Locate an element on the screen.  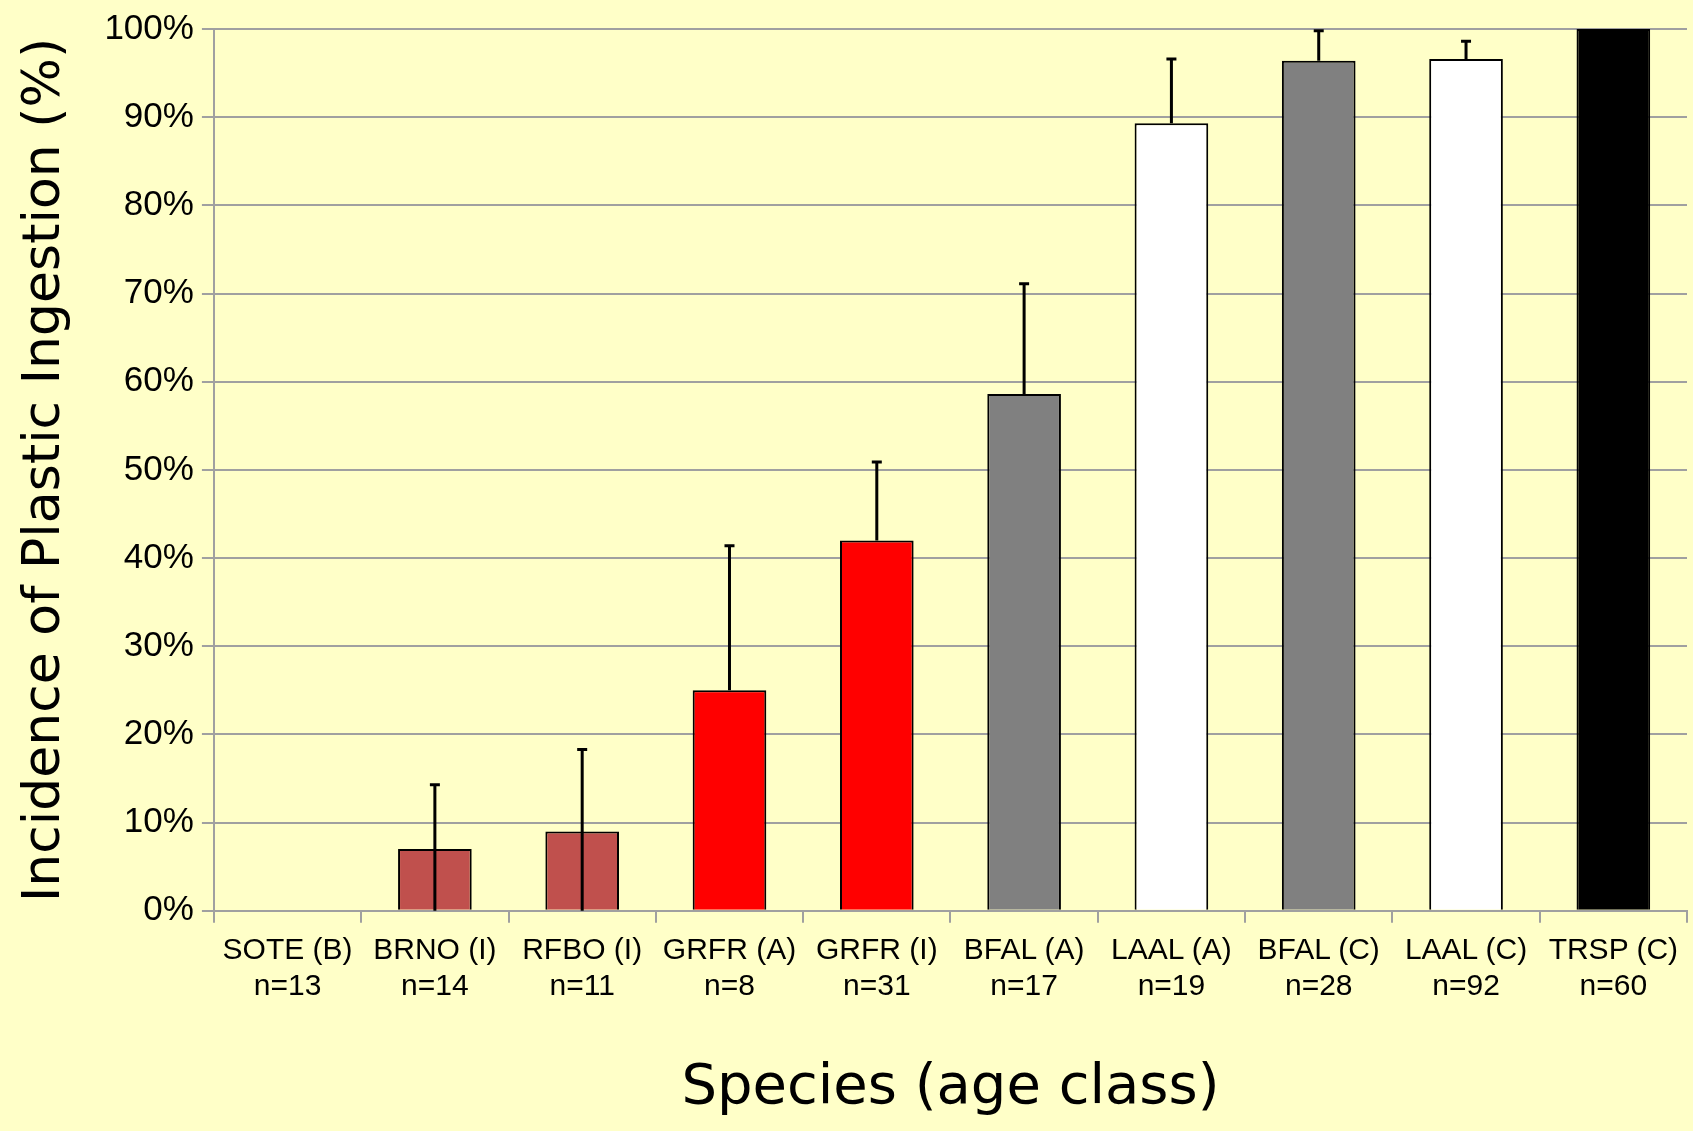
x-tick-label: BFAL (A) n=17 is located at coordinates (1024, 967).